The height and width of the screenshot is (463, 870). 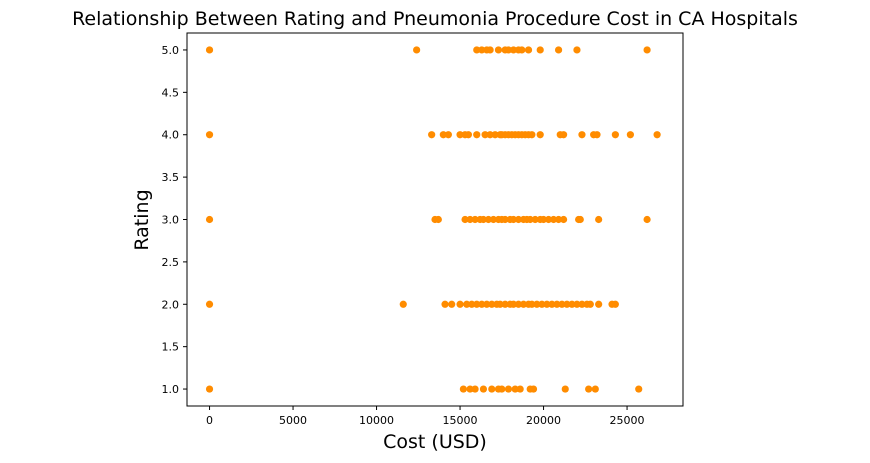 What do you see at coordinates (171, 92) in the screenshot?
I see `y-tick-label: 4.5` at bounding box center [171, 92].